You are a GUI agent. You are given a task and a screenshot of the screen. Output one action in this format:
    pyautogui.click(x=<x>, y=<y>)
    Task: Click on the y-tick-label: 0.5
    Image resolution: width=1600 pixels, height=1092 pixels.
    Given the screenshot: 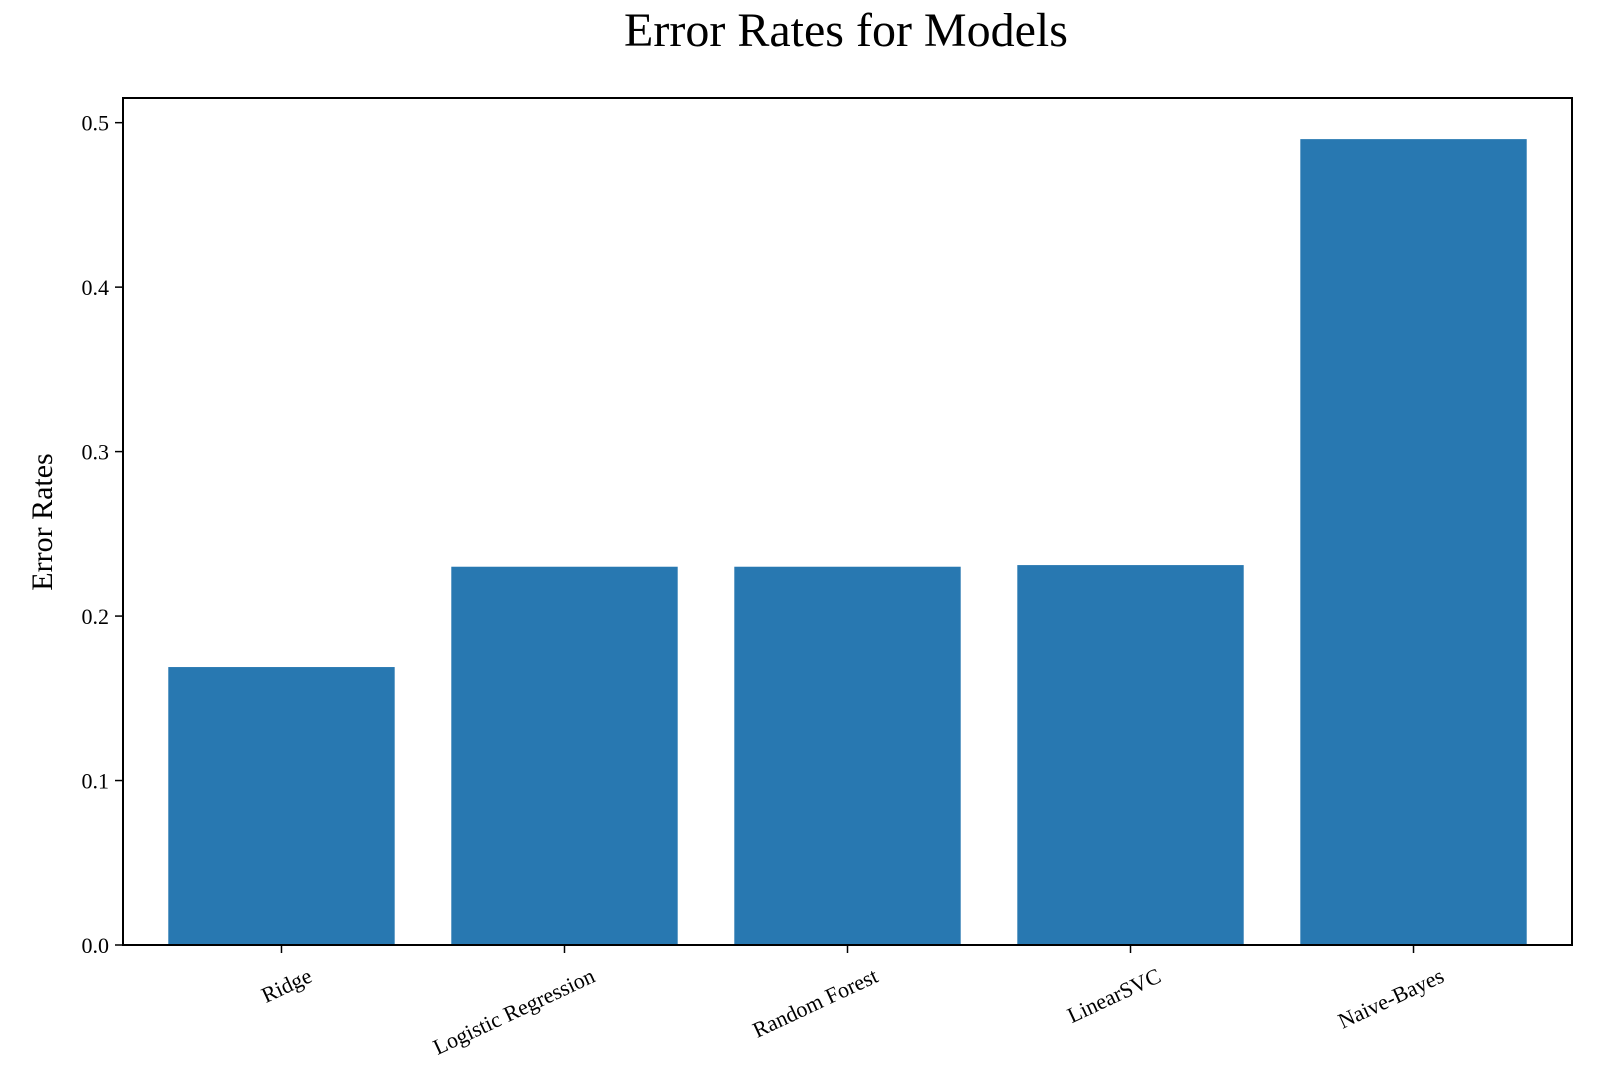 What is the action you would take?
    pyautogui.click(x=96, y=123)
    